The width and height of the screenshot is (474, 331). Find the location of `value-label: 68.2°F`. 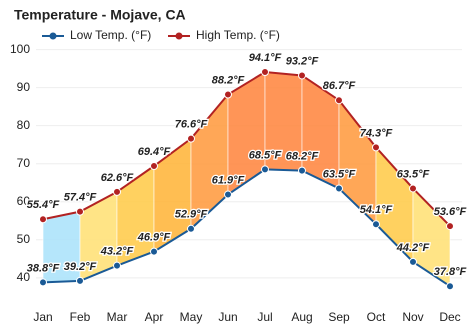

value-label: 68.2°F is located at coordinates (302, 156).